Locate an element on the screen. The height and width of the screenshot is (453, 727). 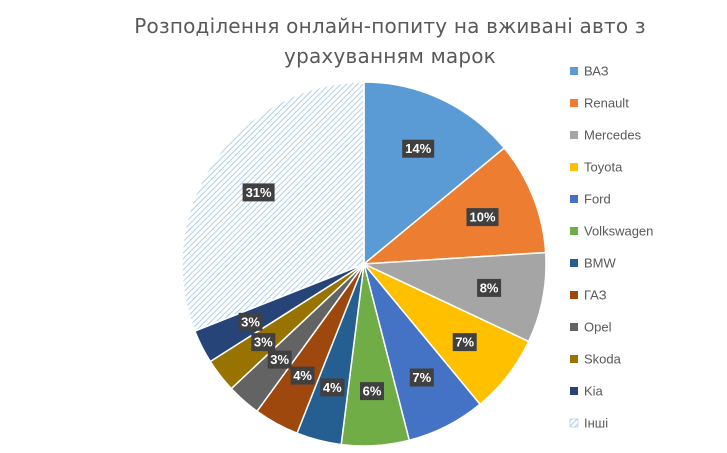
legend-item-bmw: BMW is located at coordinates (593, 263).